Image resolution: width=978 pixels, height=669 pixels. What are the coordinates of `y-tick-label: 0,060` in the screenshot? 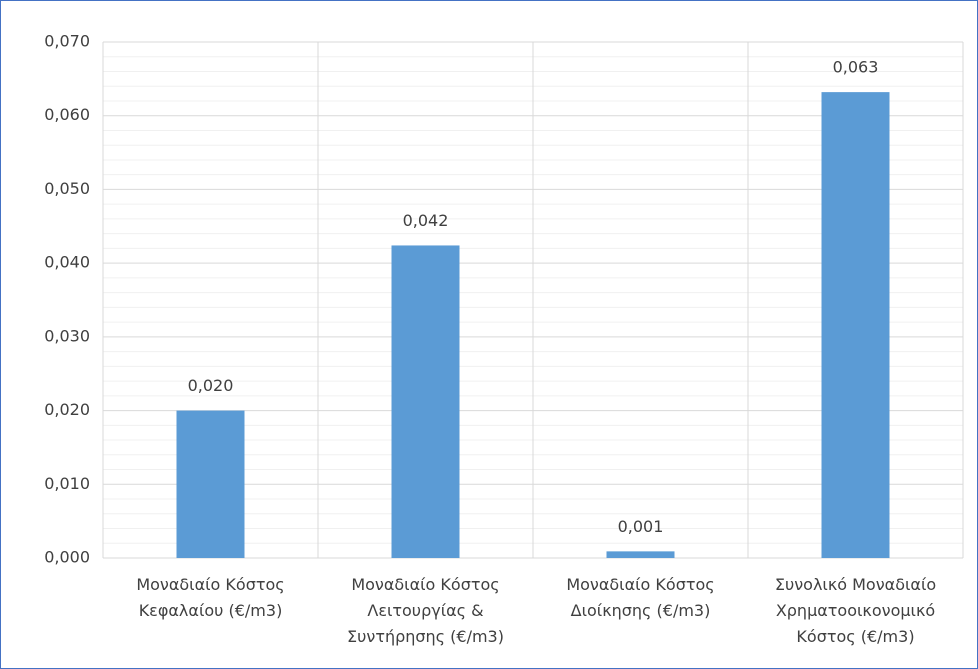 It's located at (67, 114).